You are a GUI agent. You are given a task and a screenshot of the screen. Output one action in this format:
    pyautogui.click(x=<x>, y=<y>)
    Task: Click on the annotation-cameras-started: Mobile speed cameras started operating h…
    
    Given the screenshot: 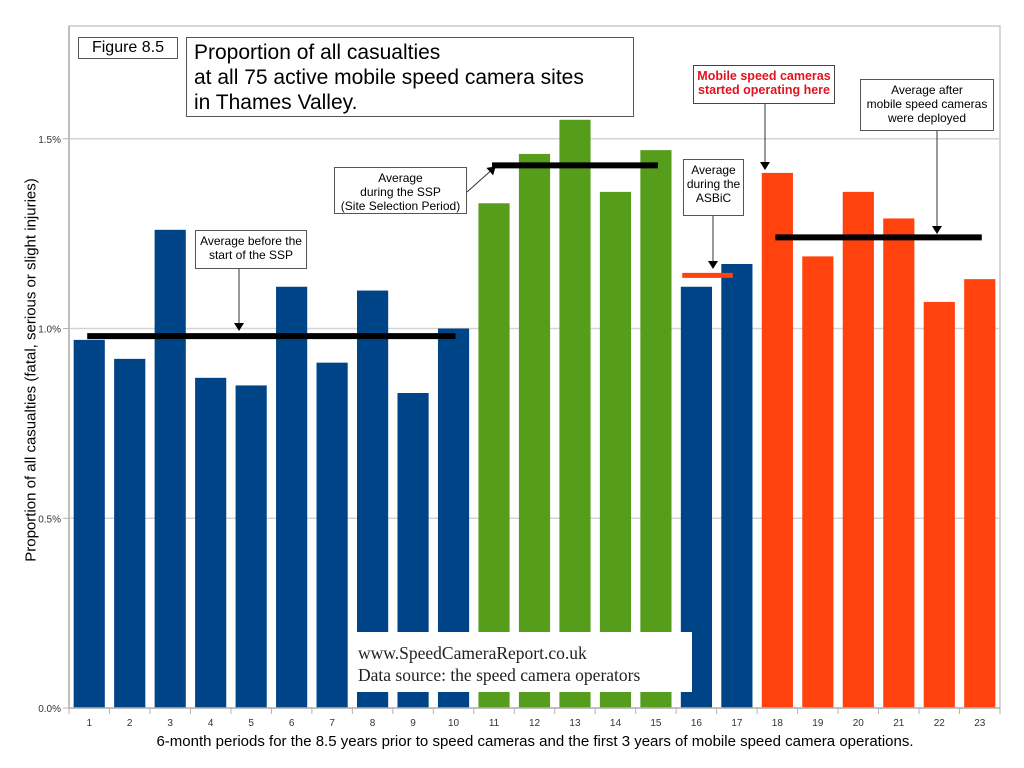 What is the action you would take?
    pyautogui.click(x=764, y=84)
    